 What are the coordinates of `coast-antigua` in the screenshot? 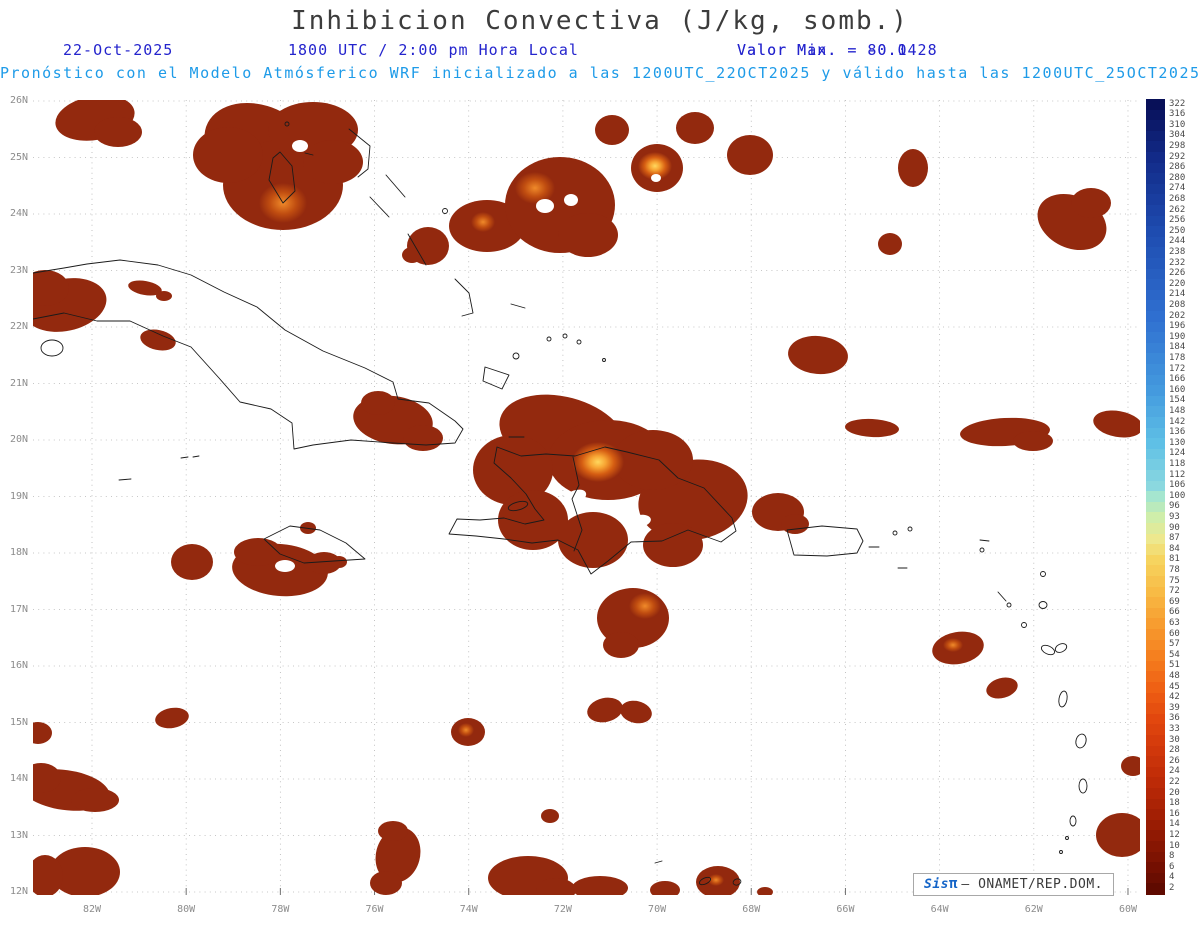 It's located at (1043, 605).